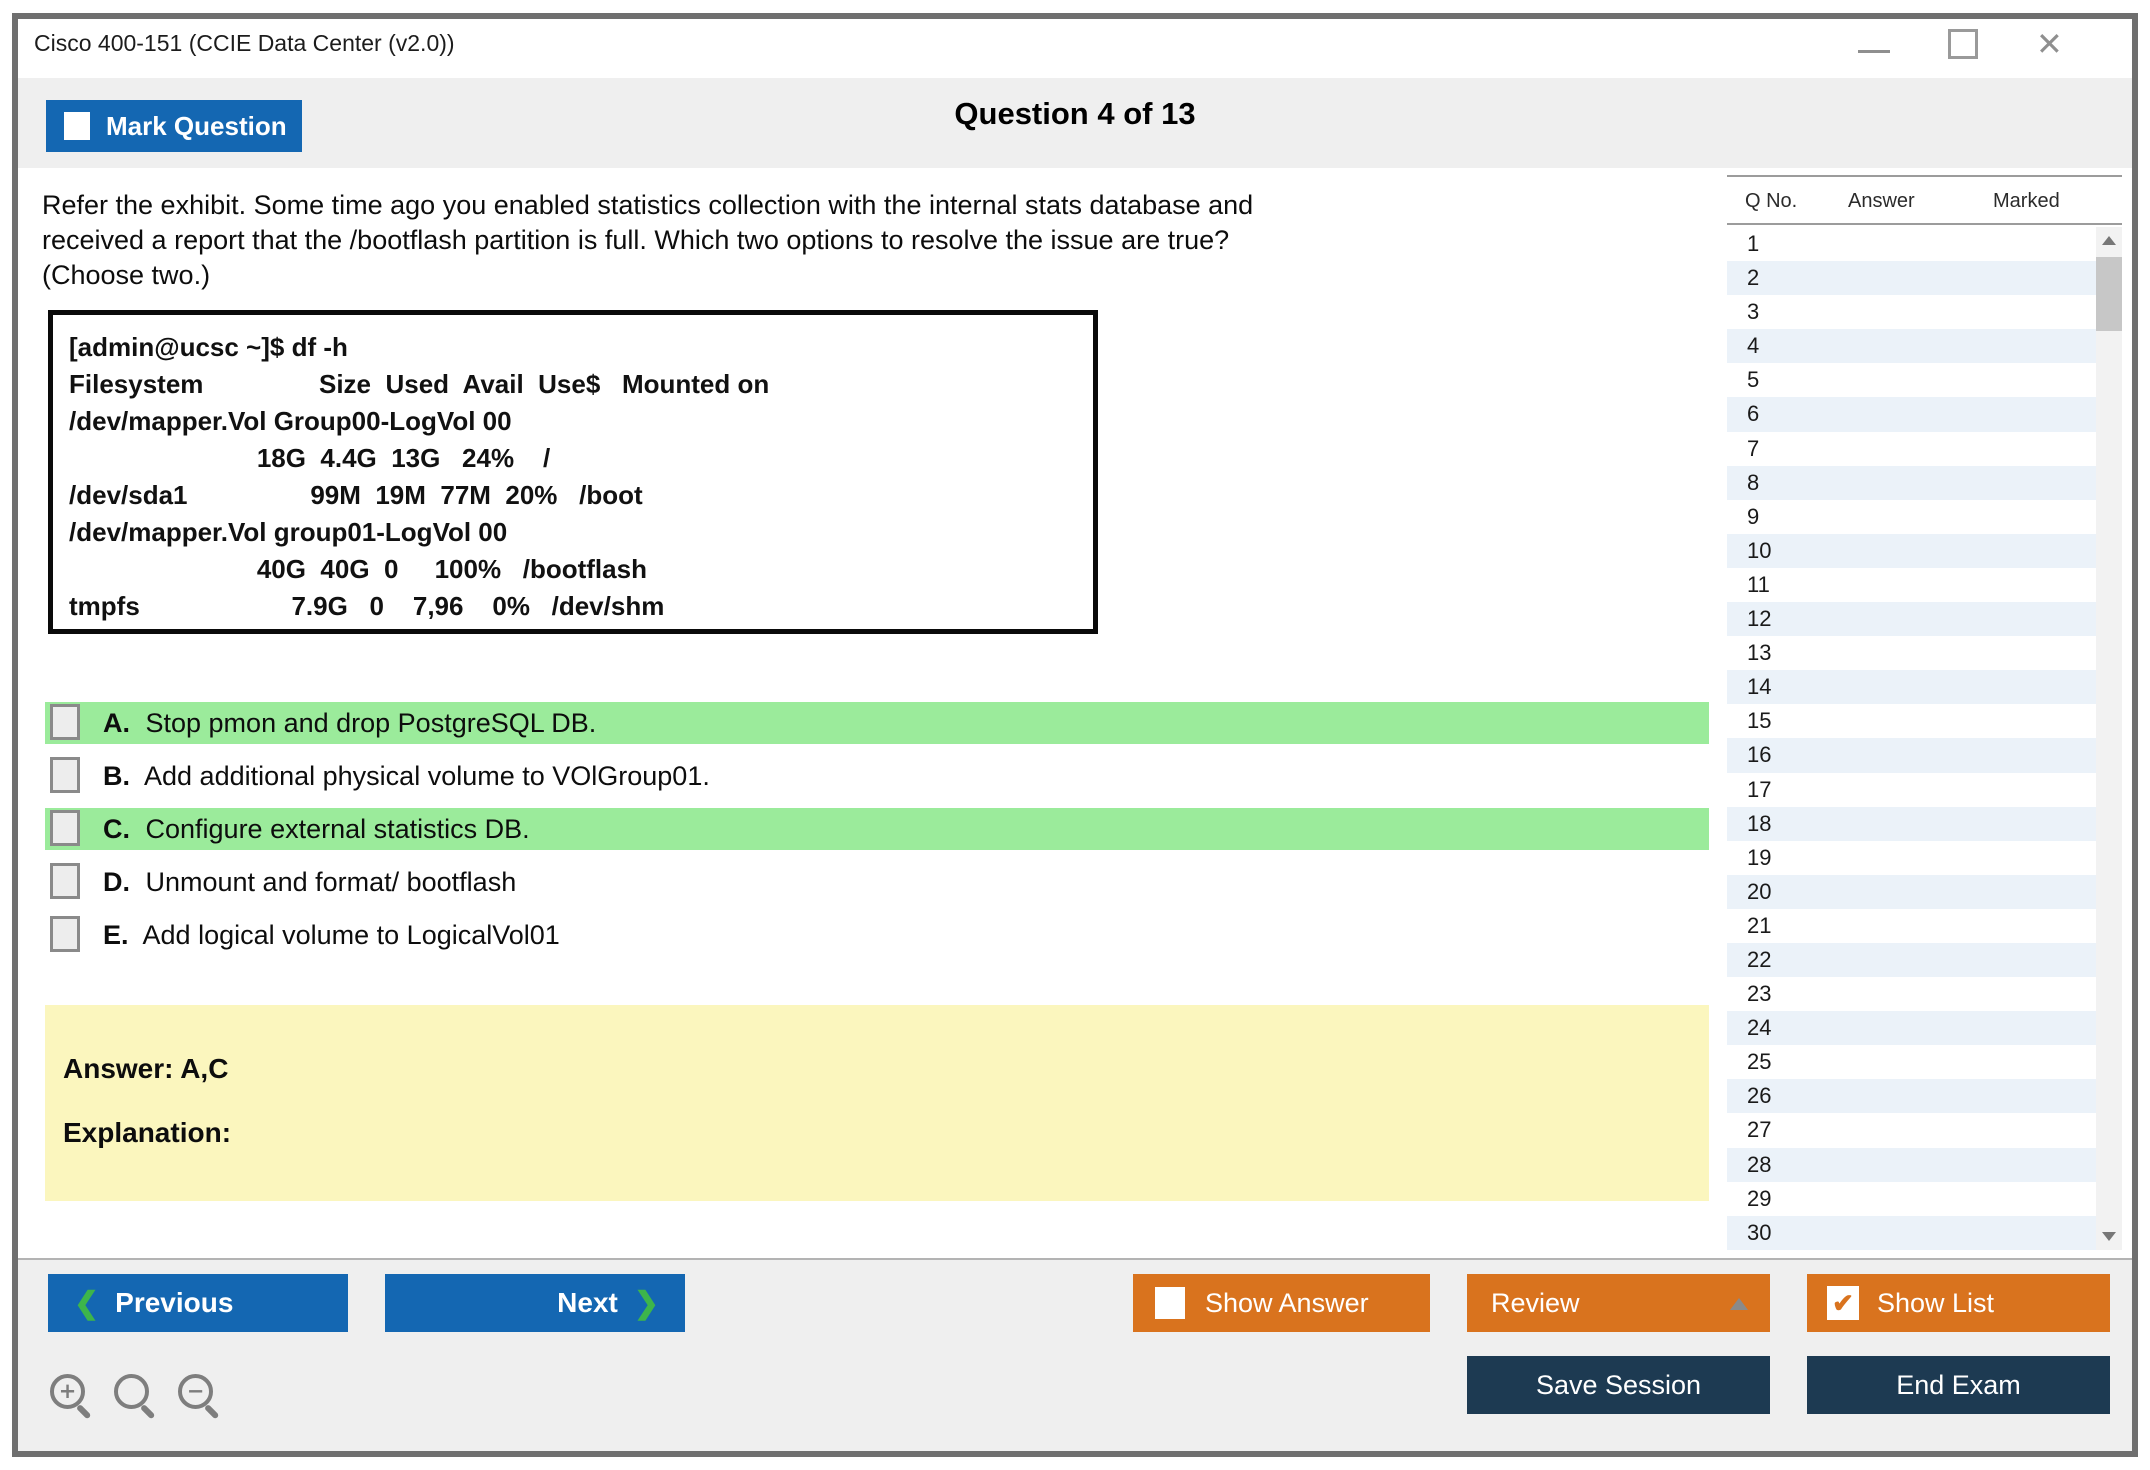 This screenshot has height=1470, width=2150. What do you see at coordinates (1911, 550) in the screenshot?
I see `question-list-row: 10` at bounding box center [1911, 550].